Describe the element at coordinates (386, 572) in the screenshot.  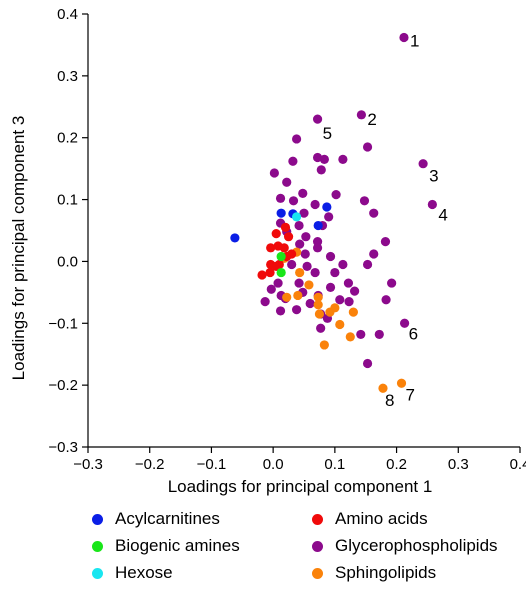
I see `legend-label-sphingolipids: Sphingolipids` at that location.